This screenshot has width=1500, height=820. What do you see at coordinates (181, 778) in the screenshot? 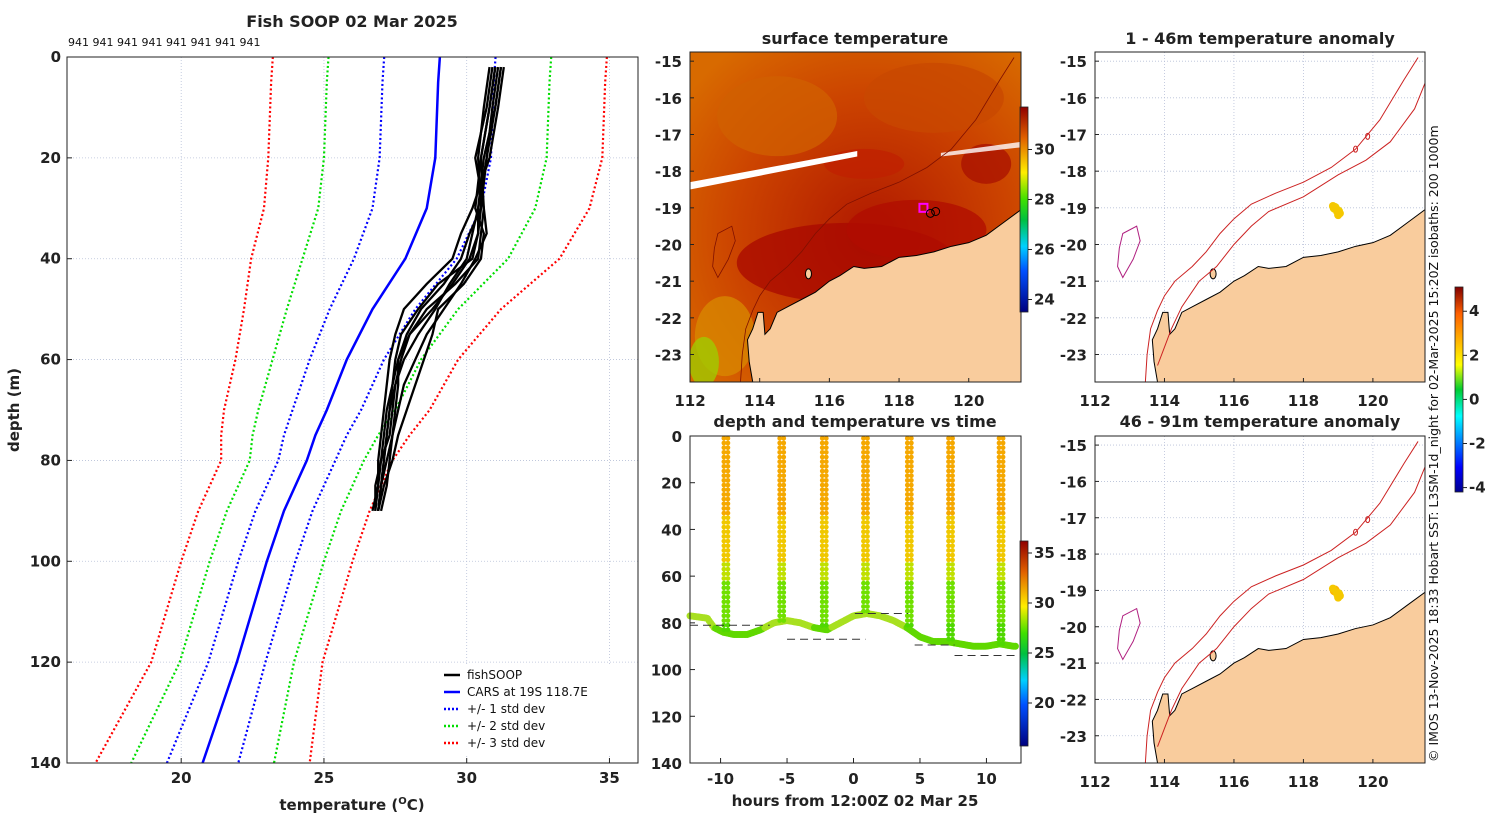
I see `x-tick-label: 20` at bounding box center [181, 778].